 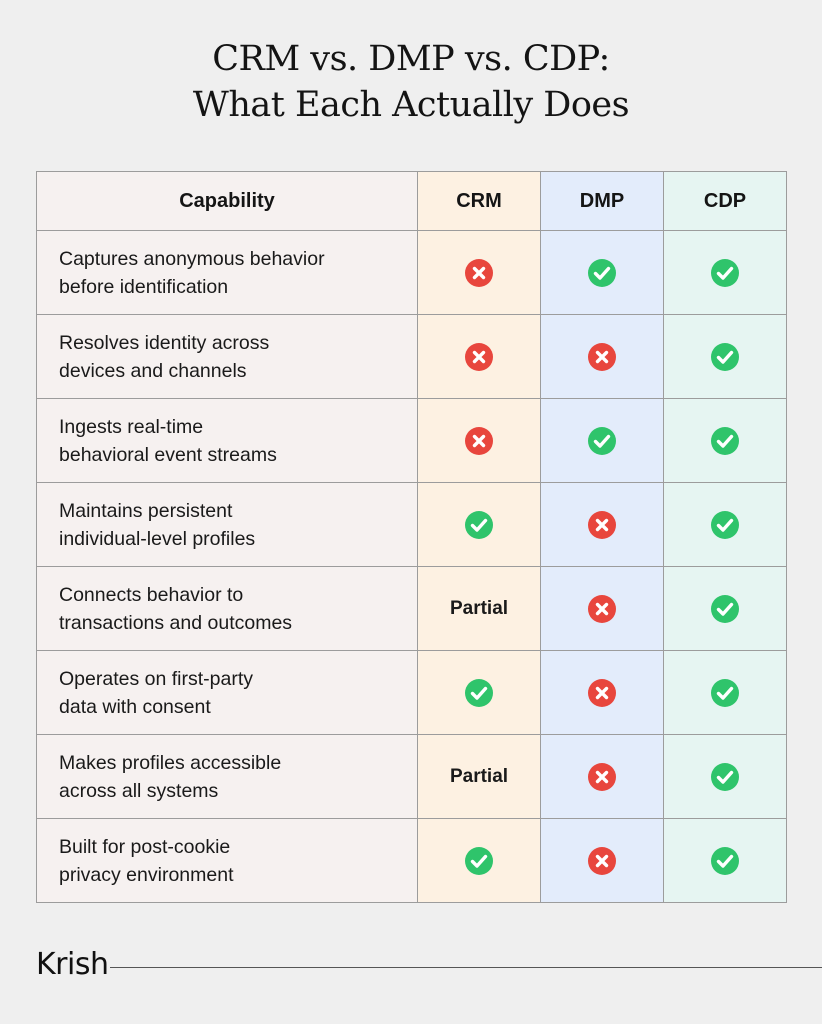 I want to click on capability-text-line: Ingests real-time, so click(x=131, y=426).